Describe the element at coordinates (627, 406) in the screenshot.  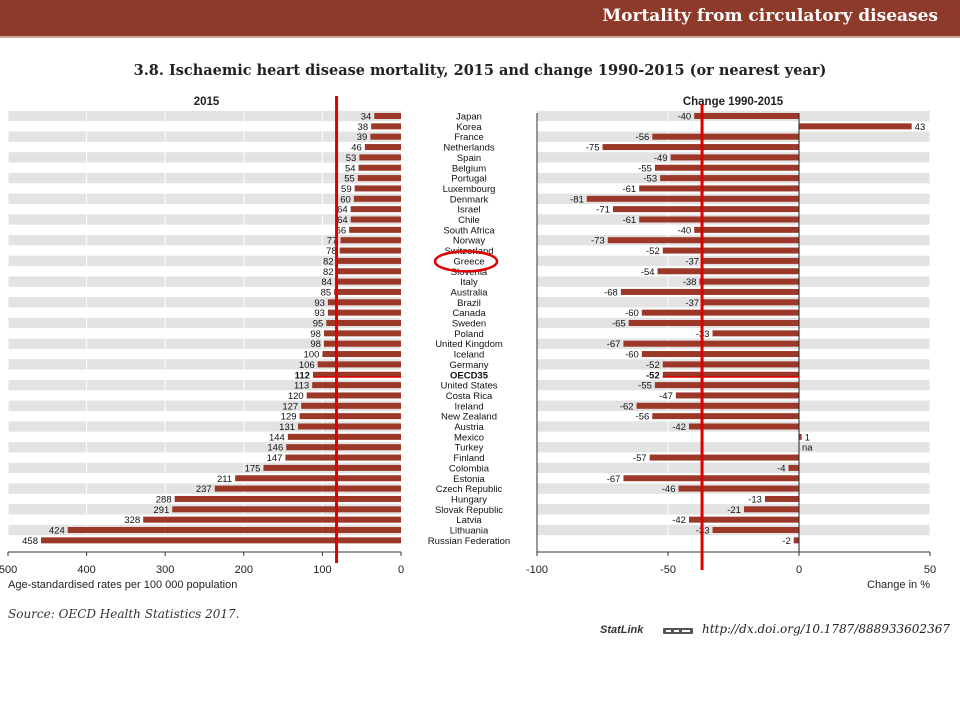
I see `label-change-ireland: -62` at that location.